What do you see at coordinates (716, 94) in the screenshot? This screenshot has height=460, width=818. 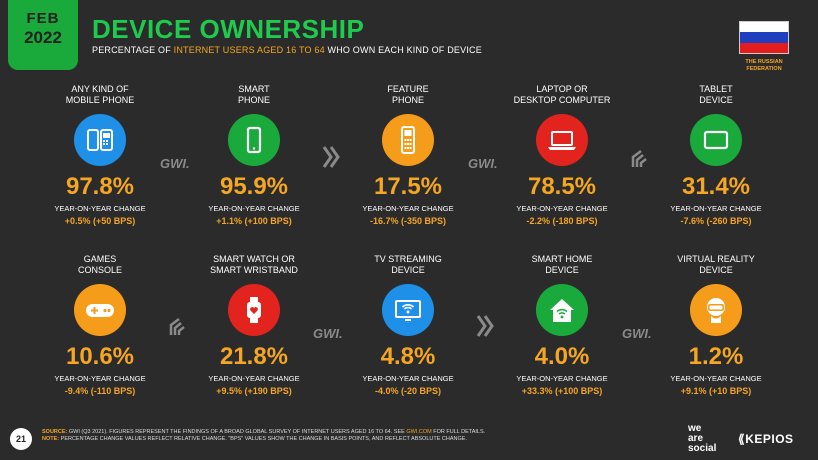 I see `device-label: TABLET DEVICE` at bounding box center [716, 94].